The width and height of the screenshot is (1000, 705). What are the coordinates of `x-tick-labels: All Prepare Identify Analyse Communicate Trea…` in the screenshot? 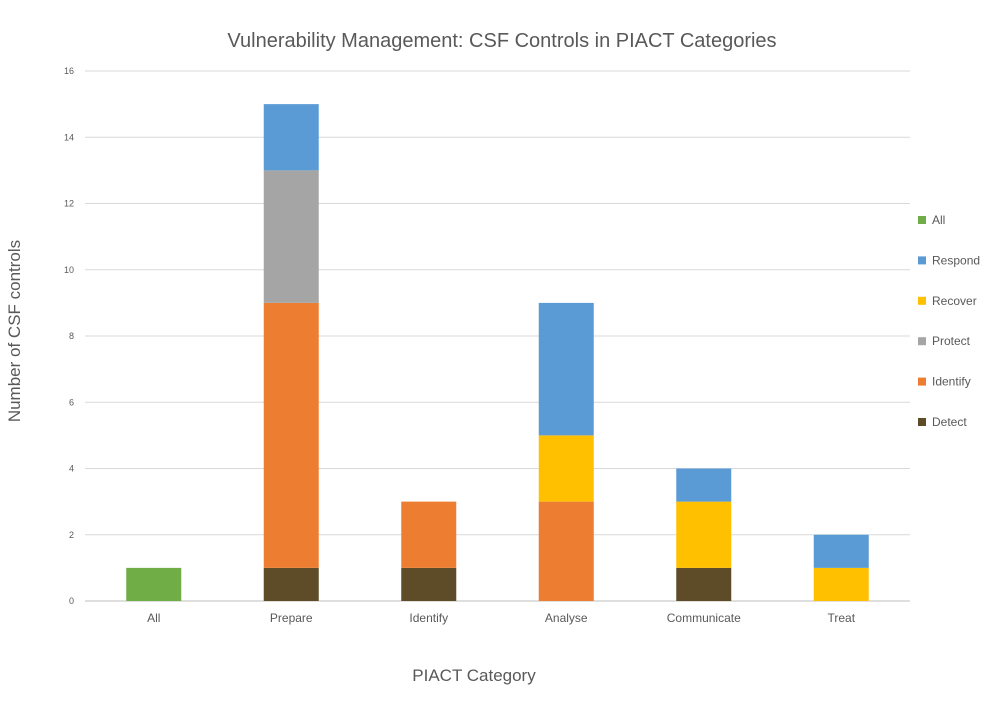 It's located at (501, 618).